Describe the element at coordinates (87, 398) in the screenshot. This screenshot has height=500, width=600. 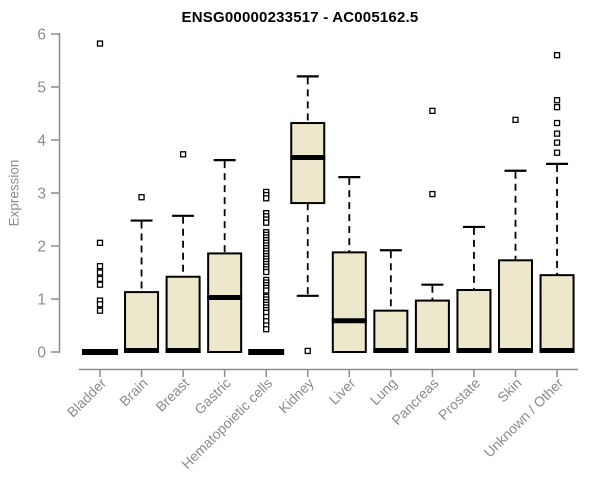
I see `x-tick-label-bladder: Bladder` at that location.